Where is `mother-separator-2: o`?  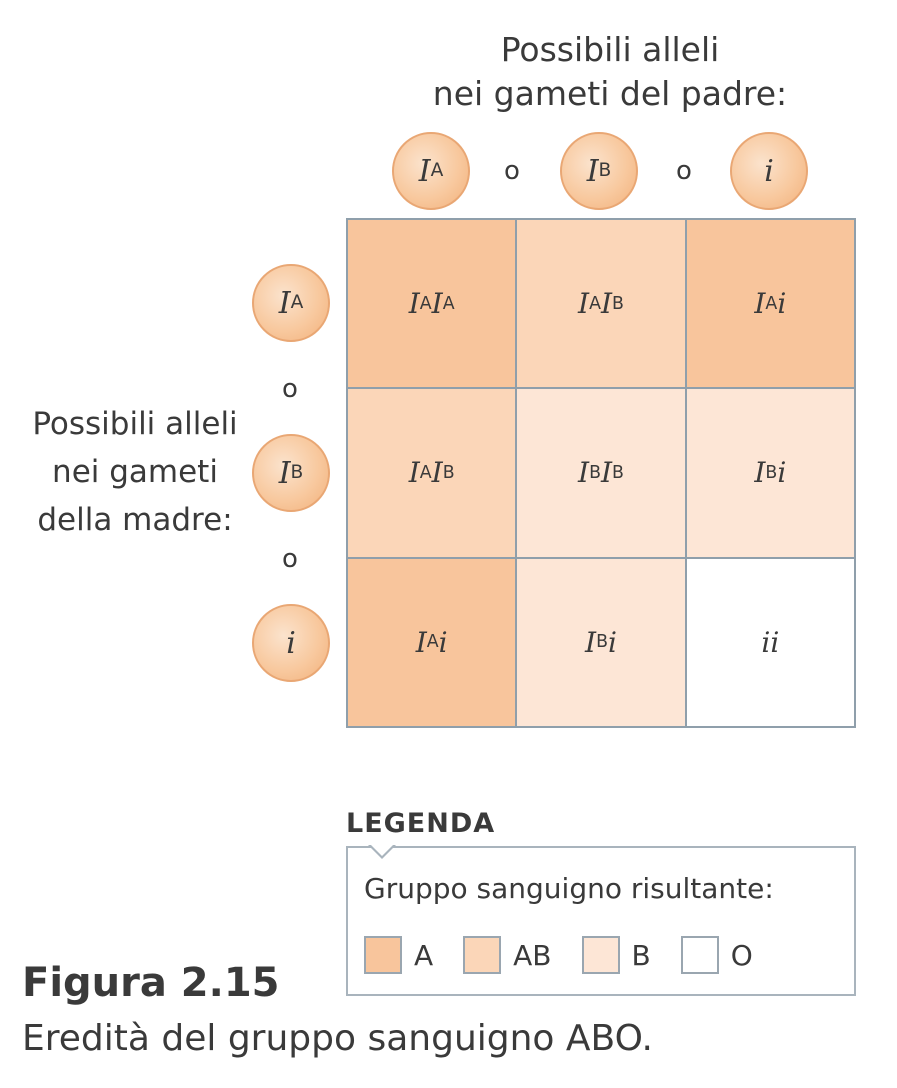 mother-separator-2: o is located at coordinates (290, 559).